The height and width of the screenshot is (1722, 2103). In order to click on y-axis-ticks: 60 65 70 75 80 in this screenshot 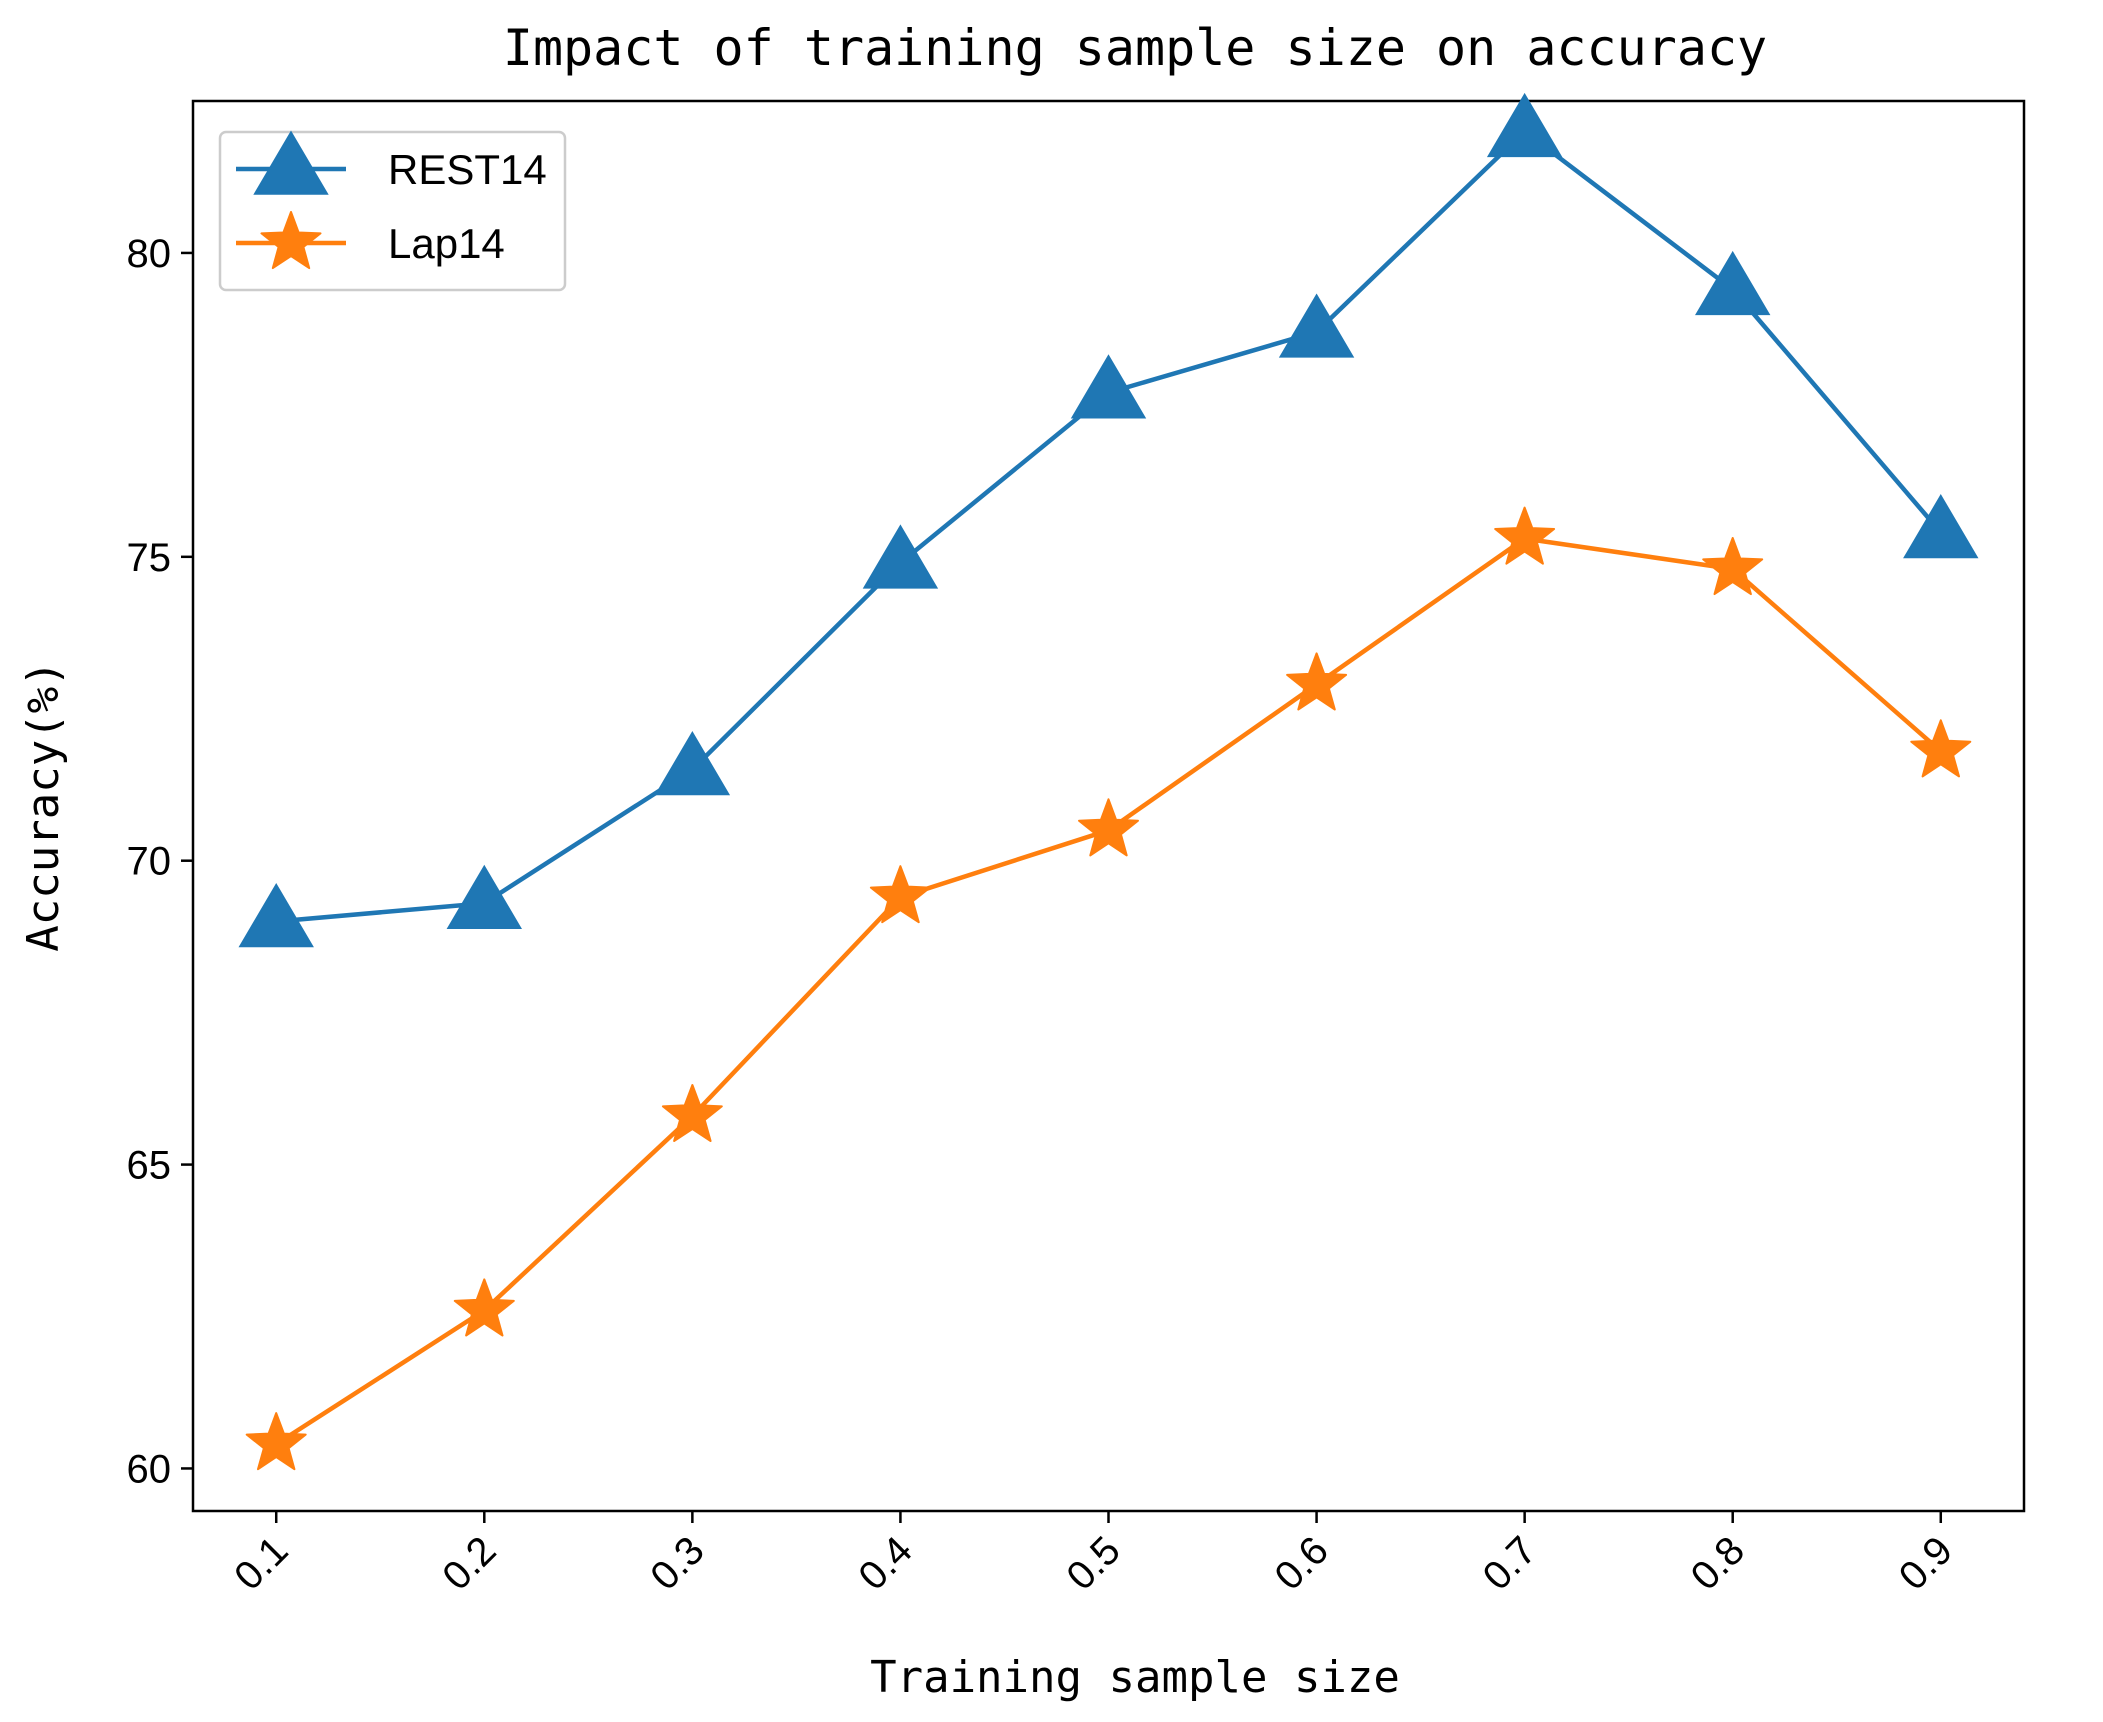, I will do `click(160, 861)`.